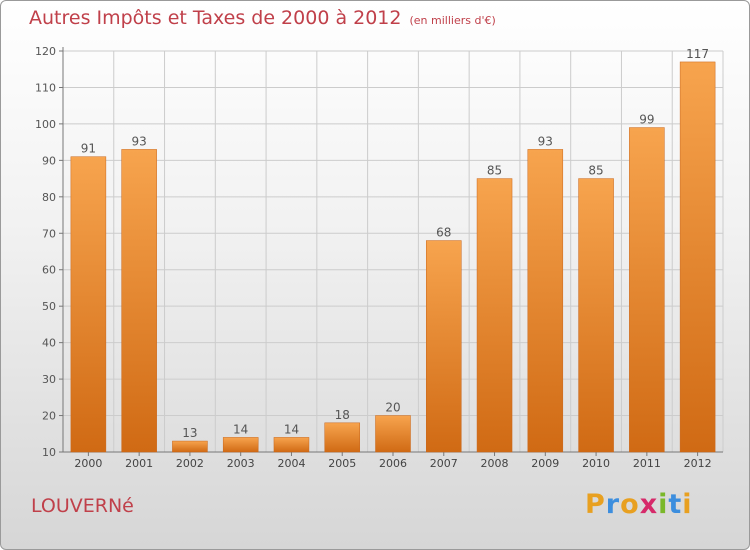  What do you see at coordinates (49, 452) in the screenshot?
I see `y-tick-label: 10` at bounding box center [49, 452].